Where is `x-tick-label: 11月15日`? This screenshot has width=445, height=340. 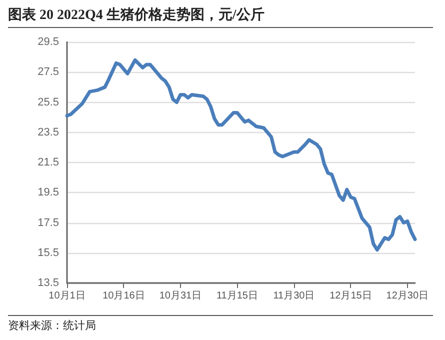 x-tick-label: 11月15日 is located at coordinates (237, 296).